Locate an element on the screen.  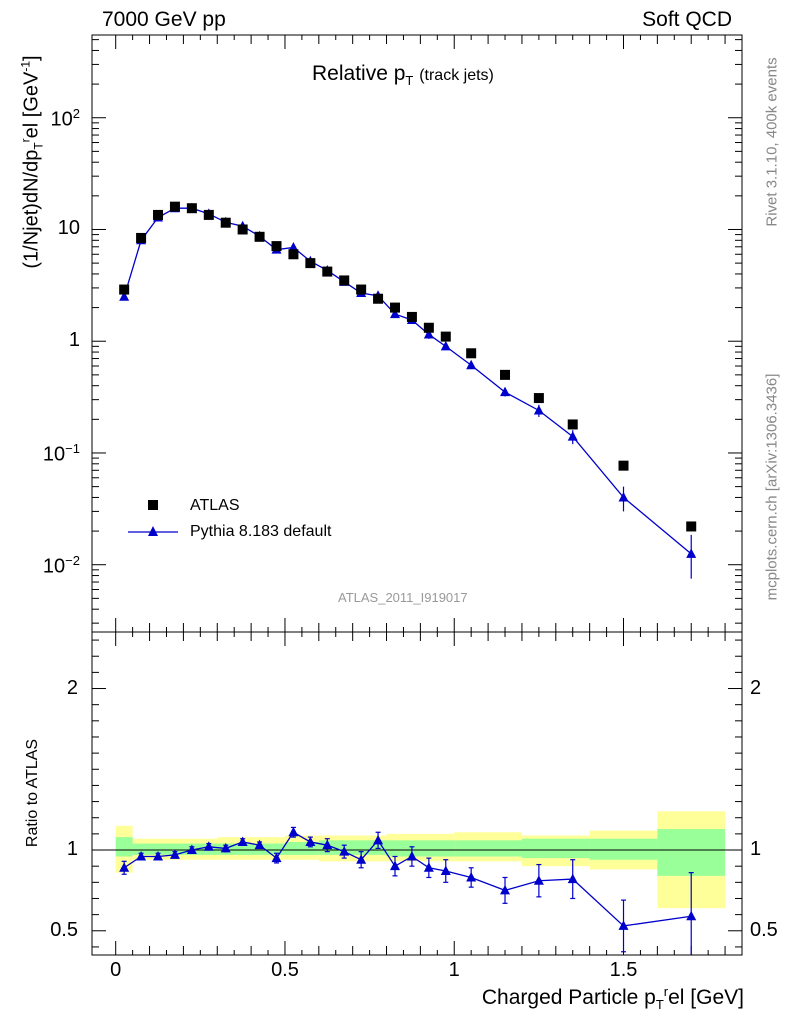
main-ytick-label: 10 is located at coordinates (68, 228).